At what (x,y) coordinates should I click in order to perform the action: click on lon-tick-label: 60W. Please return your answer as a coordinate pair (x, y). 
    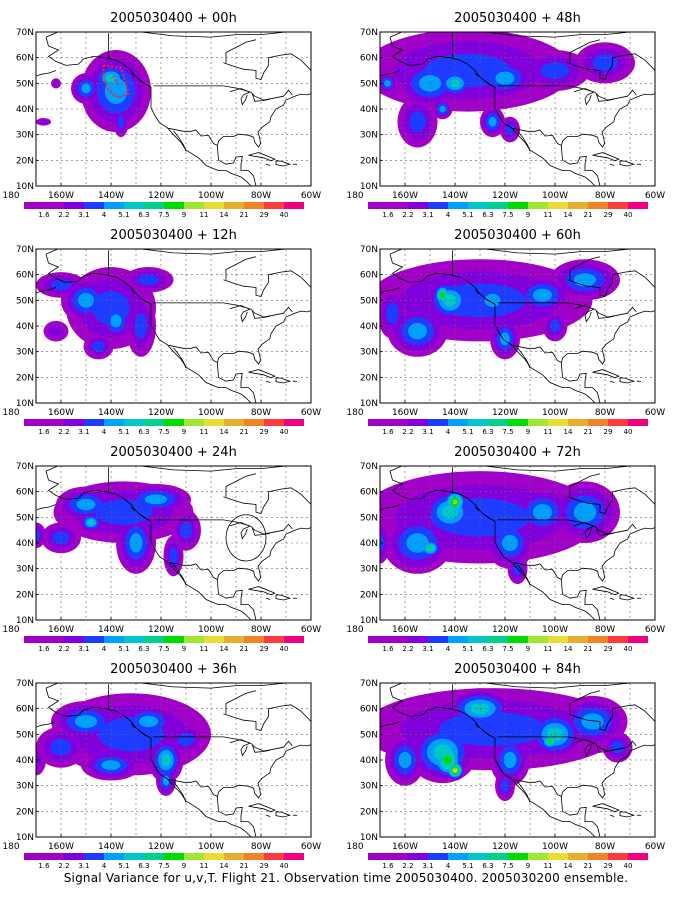
    Looking at the image, I should click on (655, 630).